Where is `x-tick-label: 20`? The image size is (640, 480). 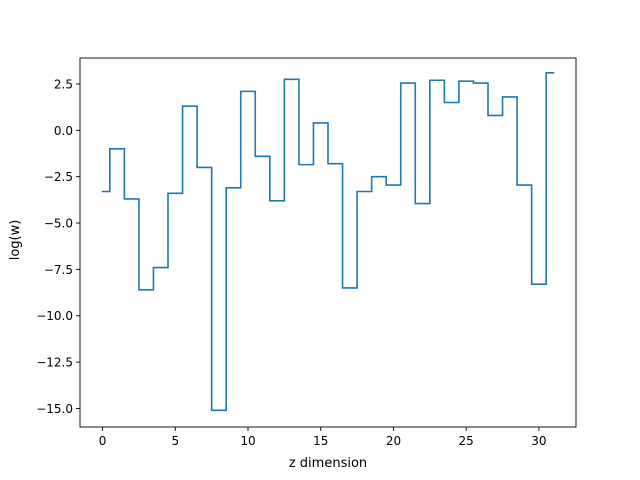 x-tick-label: 20 is located at coordinates (393, 441).